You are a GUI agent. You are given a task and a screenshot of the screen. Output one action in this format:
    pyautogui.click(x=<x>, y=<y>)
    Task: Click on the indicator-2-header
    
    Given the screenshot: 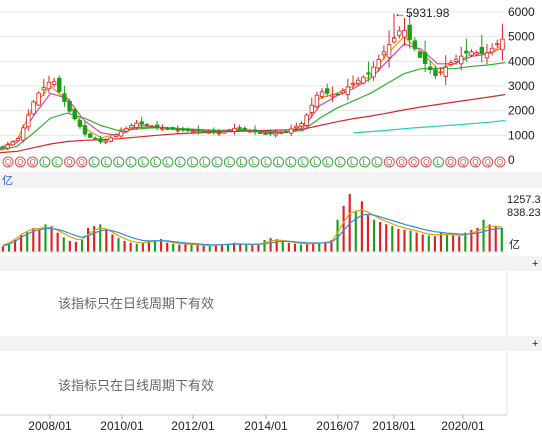 What is the action you would take?
    pyautogui.click(x=271, y=343)
    